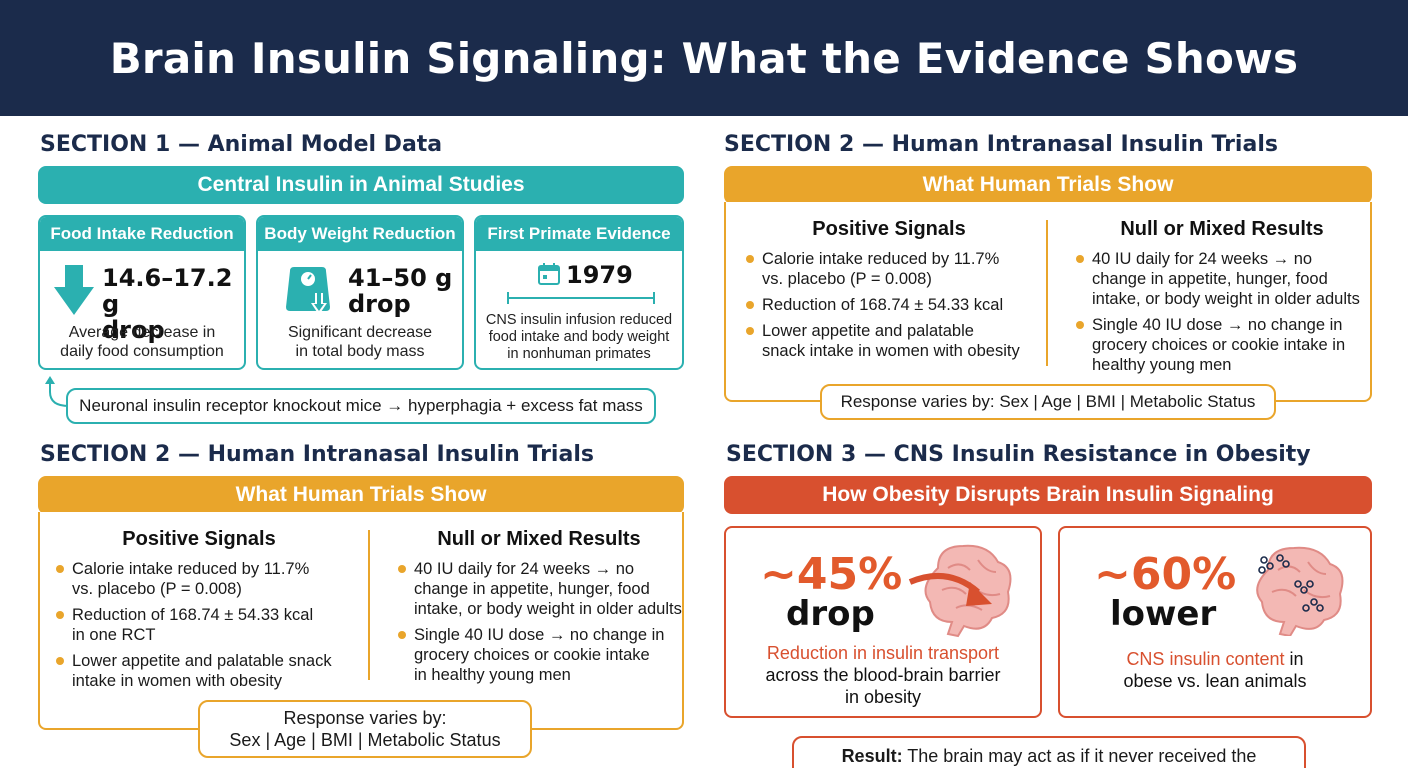 Image resolution: width=1408 pixels, height=768 pixels. What do you see at coordinates (74, 290) in the screenshot?
I see `down-arrow-icon` at bounding box center [74, 290].